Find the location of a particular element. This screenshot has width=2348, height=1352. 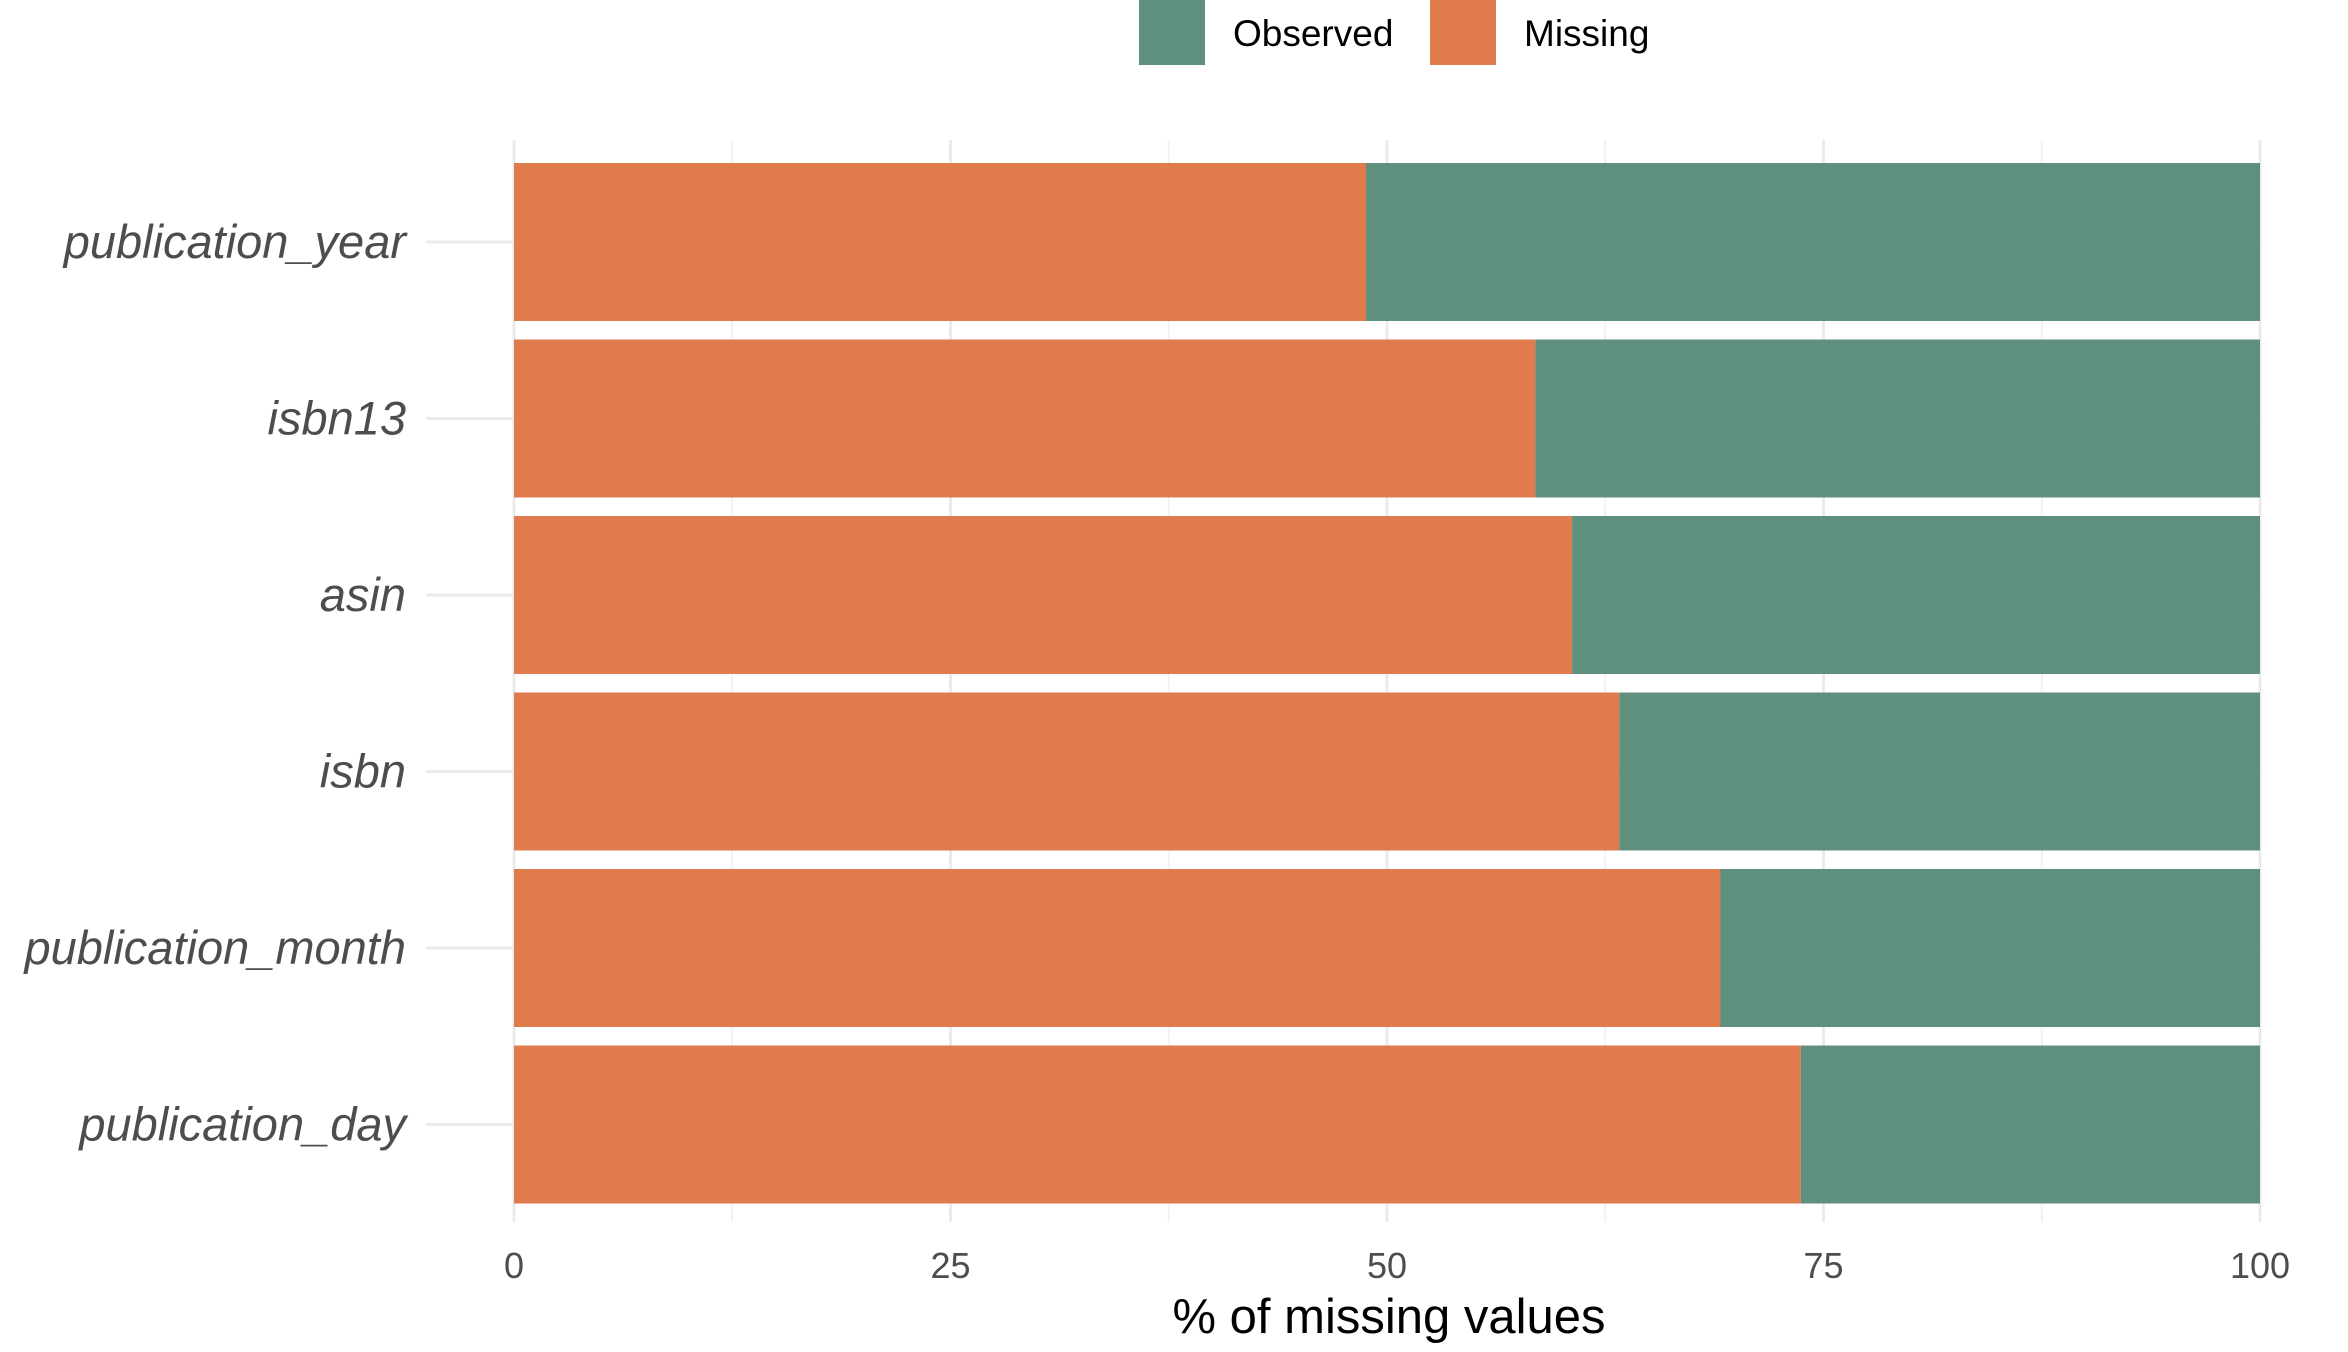

bar-observed-publication_day is located at coordinates (2030, 1124).